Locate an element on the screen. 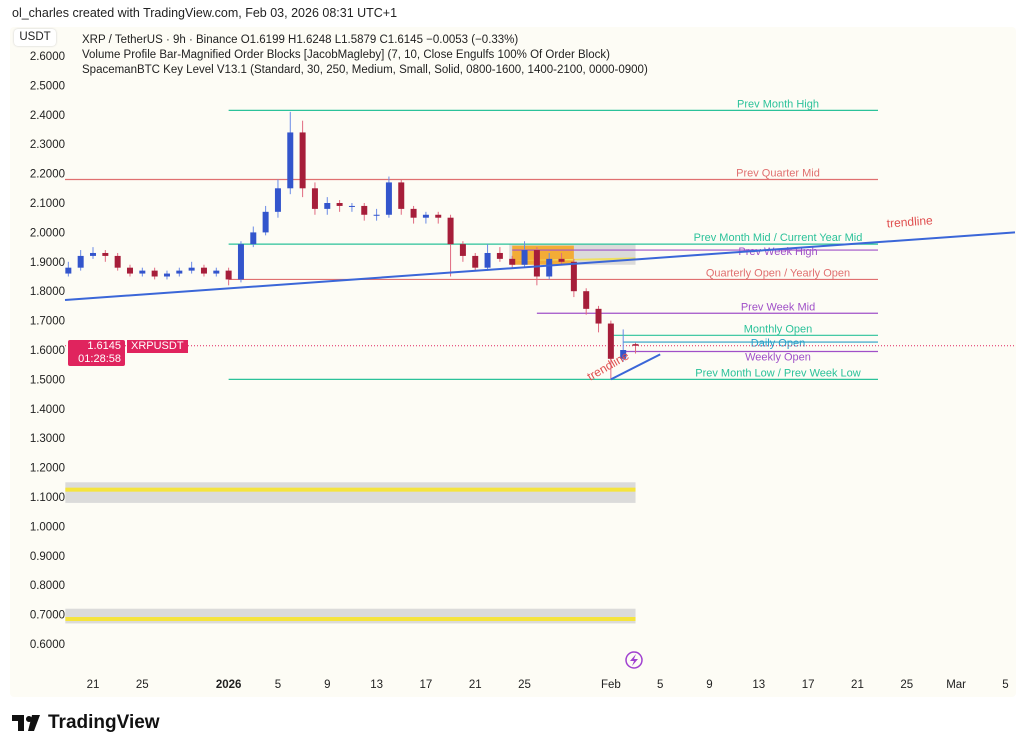 This screenshot has height=751, width=1024. tradingview-logo: TradingView is located at coordinates (86, 723).